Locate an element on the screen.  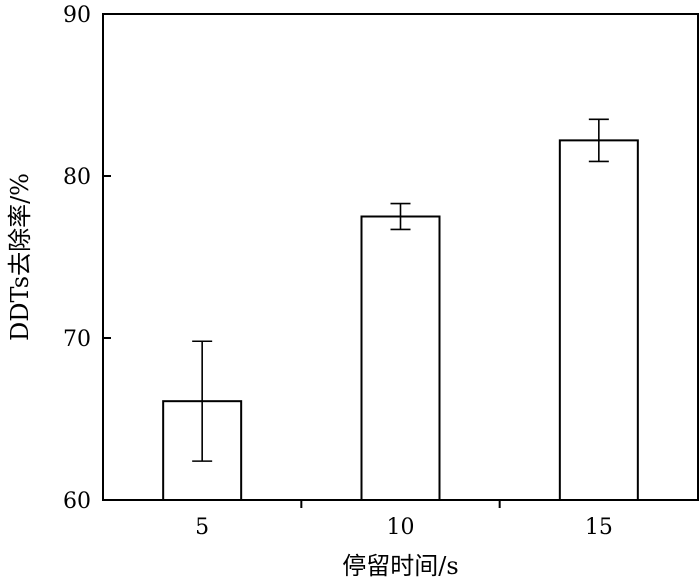
x-tick-label: 5 is located at coordinates (202, 527).